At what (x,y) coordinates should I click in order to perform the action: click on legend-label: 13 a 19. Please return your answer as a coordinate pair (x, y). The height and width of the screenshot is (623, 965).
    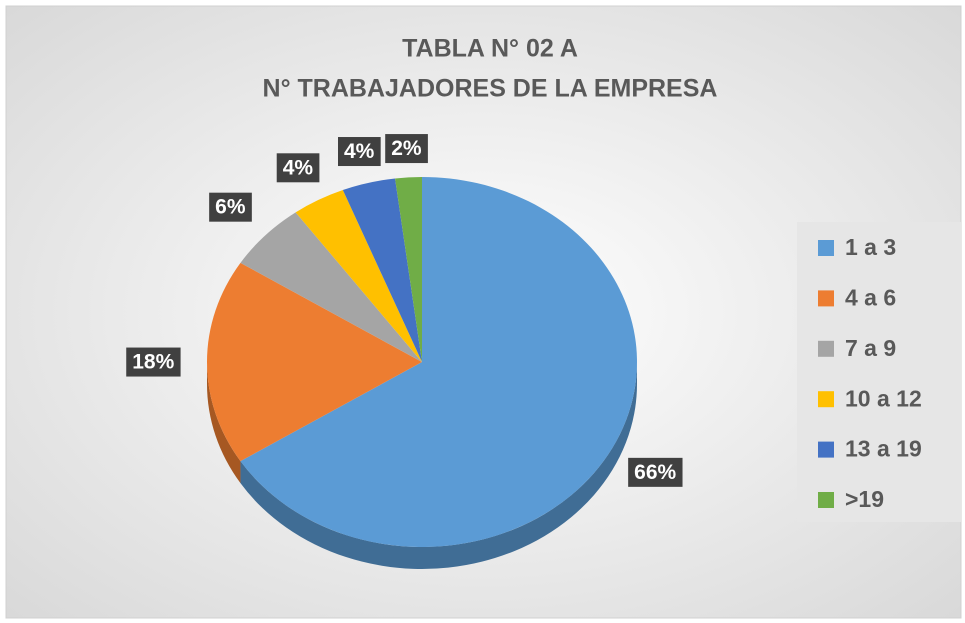
    Looking at the image, I should click on (883, 449).